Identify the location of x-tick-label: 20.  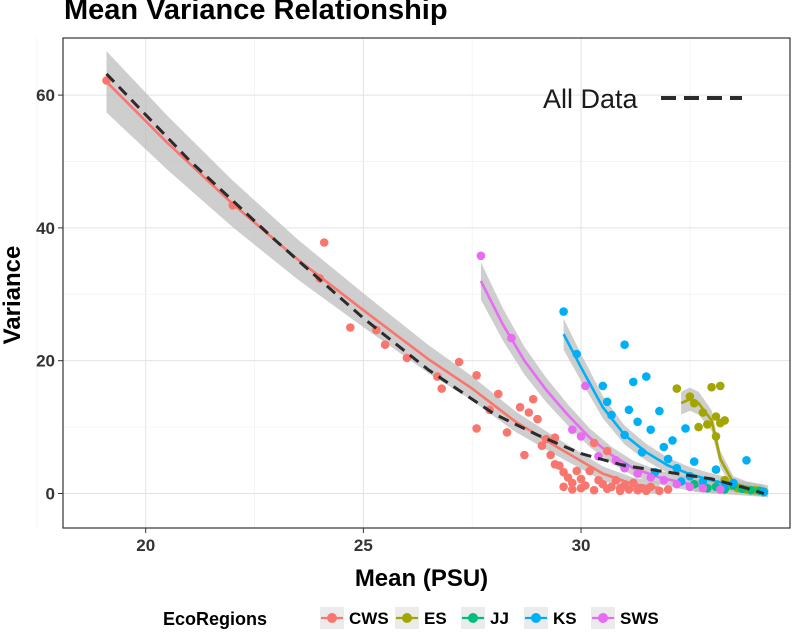
(145, 545).